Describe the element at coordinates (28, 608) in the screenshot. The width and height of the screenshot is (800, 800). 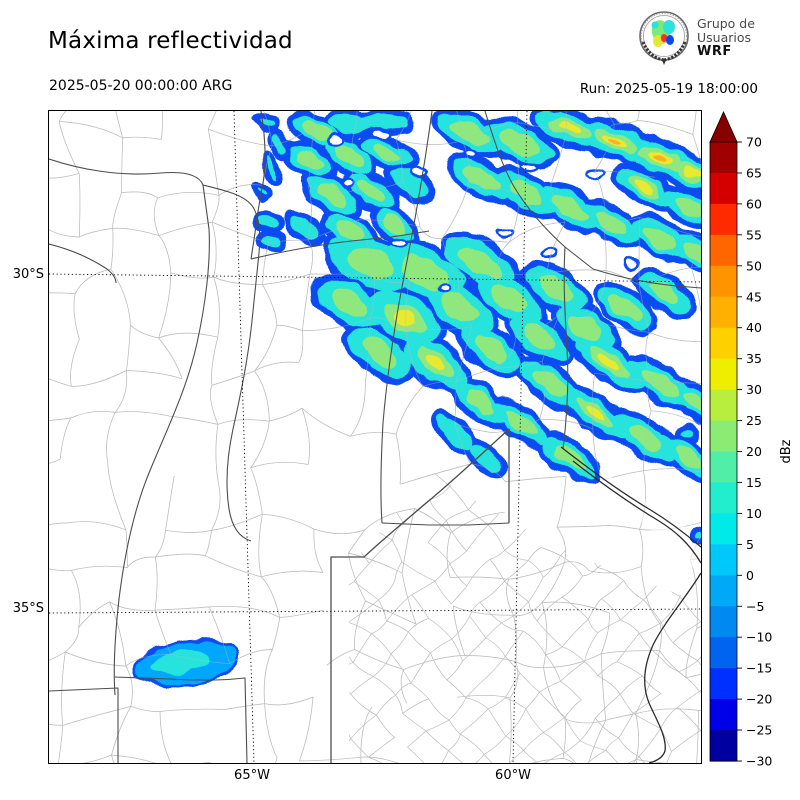
I see `y-axis-label: 35°S` at that location.